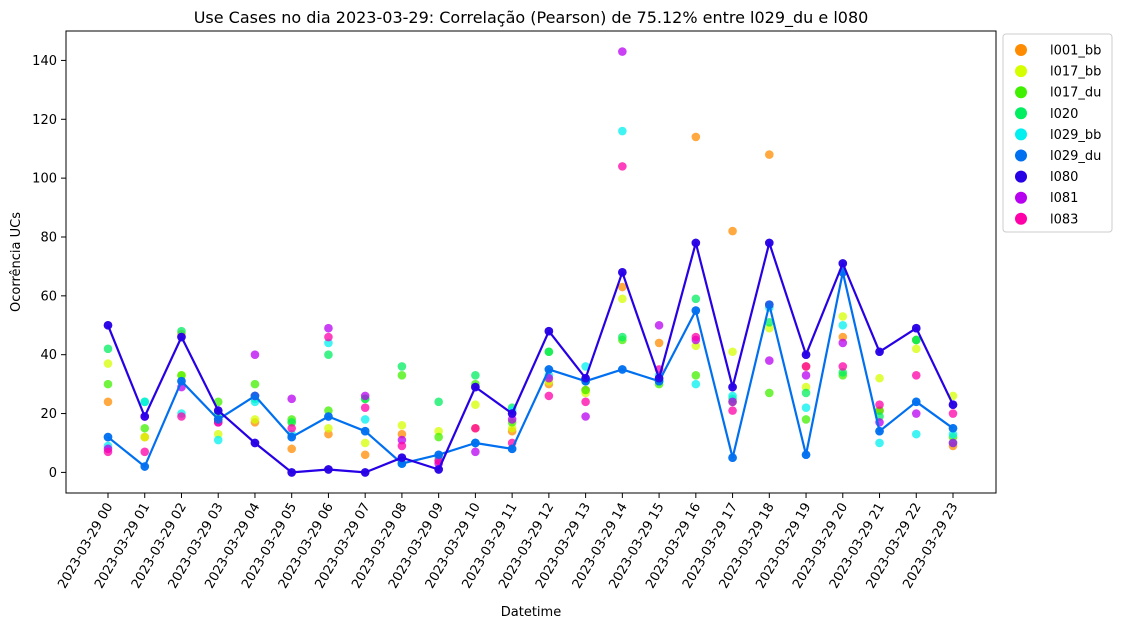 The image size is (1121, 628). What do you see at coordinates (1046, 219) in the screenshot?
I see `legend-item-l083: l083` at bounding box center [1046, 219].